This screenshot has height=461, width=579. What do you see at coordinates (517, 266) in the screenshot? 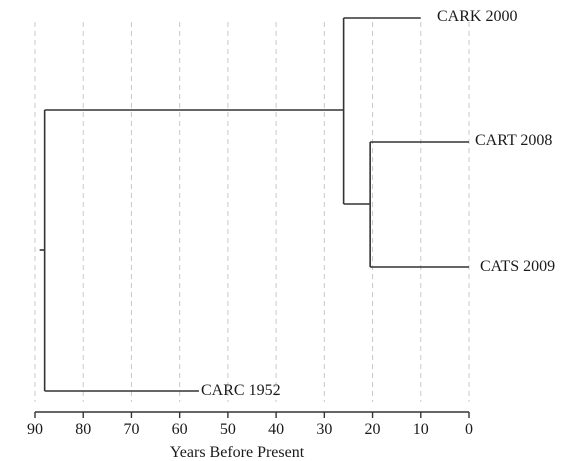
I see `tip-label-cats-2009: CATS 2009` at bounding box center [517, 266].